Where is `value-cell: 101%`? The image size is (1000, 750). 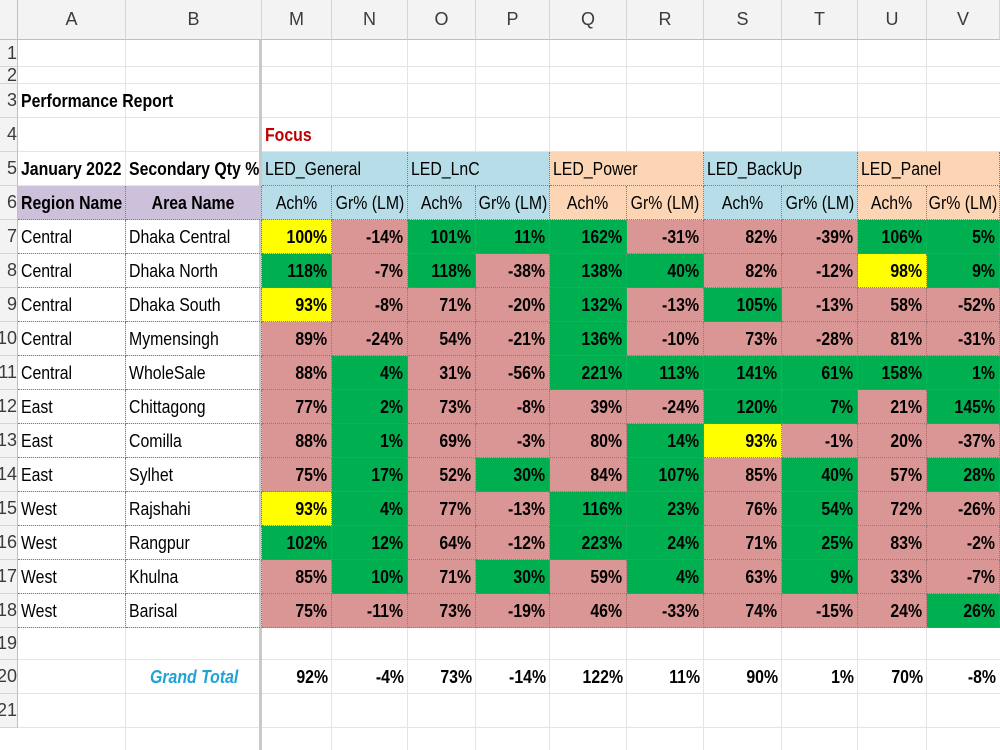
value-cell: 101% is located at coordinates (442, 237).